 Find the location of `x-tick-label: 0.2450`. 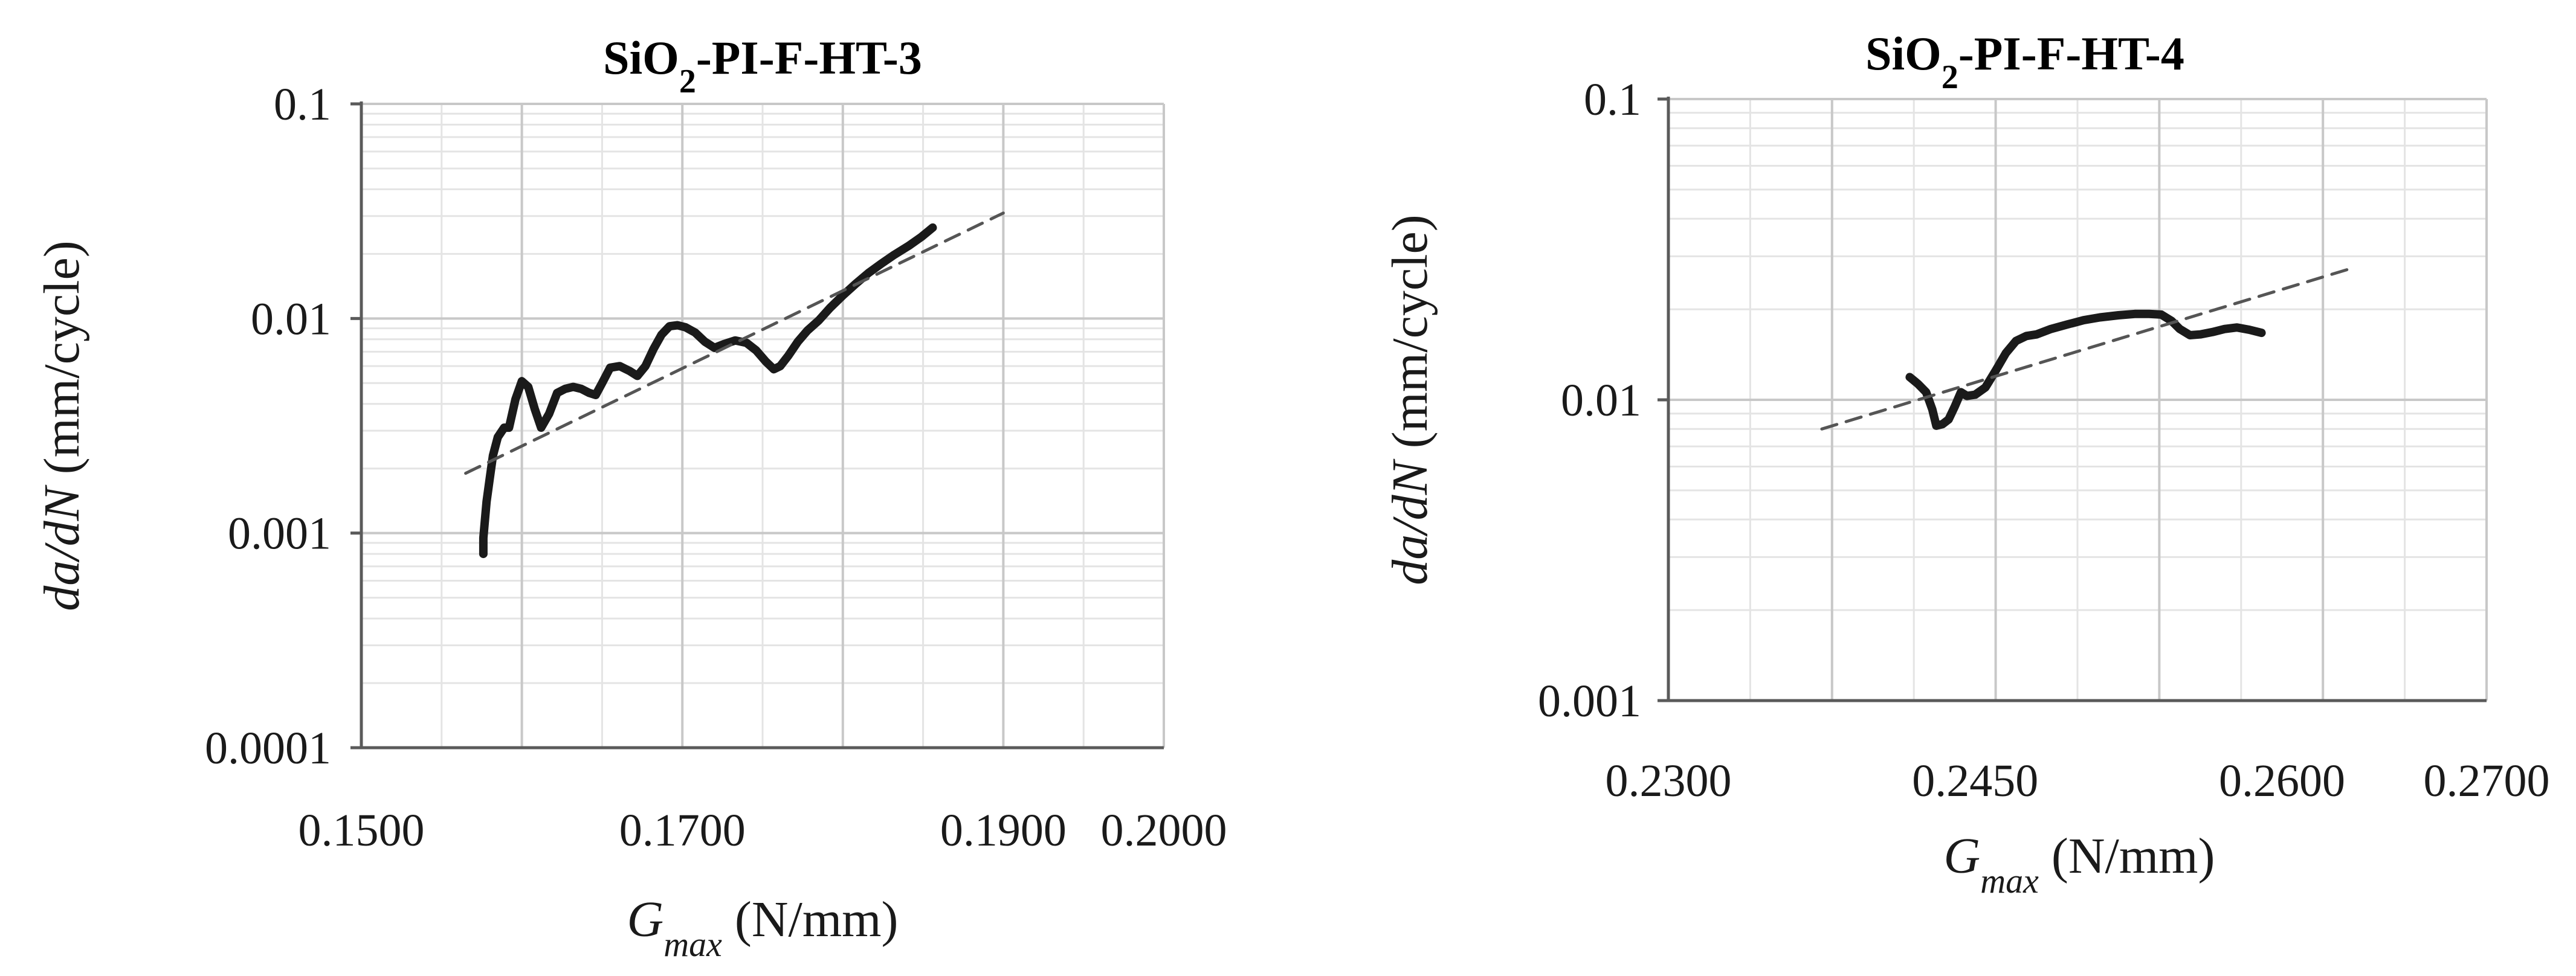

x-tick-label: 0.2450 is located at coordinates (1975, 781).